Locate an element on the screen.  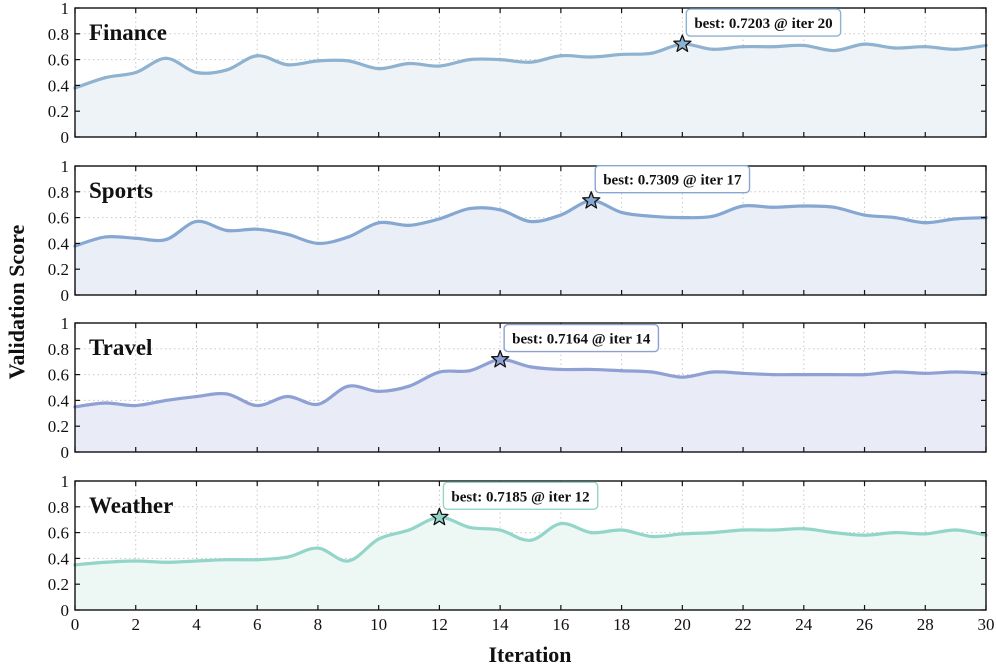
y-axis-title: Validation Score is located at coordinates (16, 301).